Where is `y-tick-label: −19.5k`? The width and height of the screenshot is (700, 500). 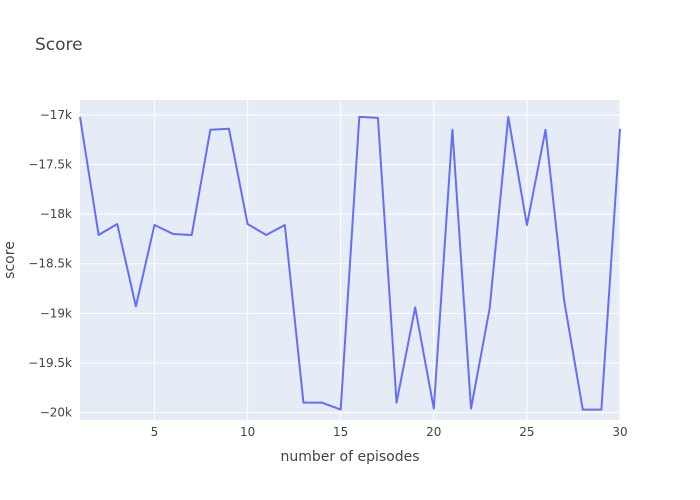 y-tick-label: −19.5k is located at coordinates (50, 363).